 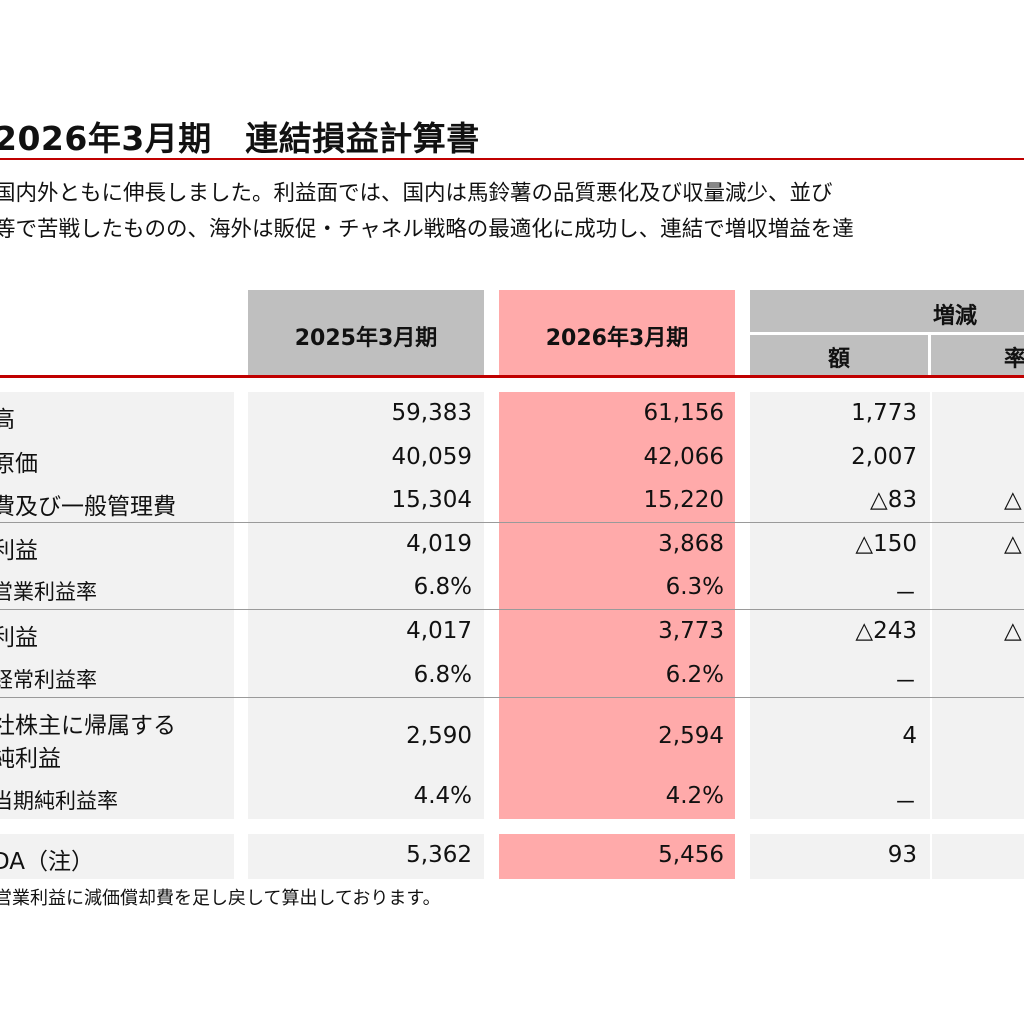 I want to click on row-label: 高, so click(x=7, y=420).